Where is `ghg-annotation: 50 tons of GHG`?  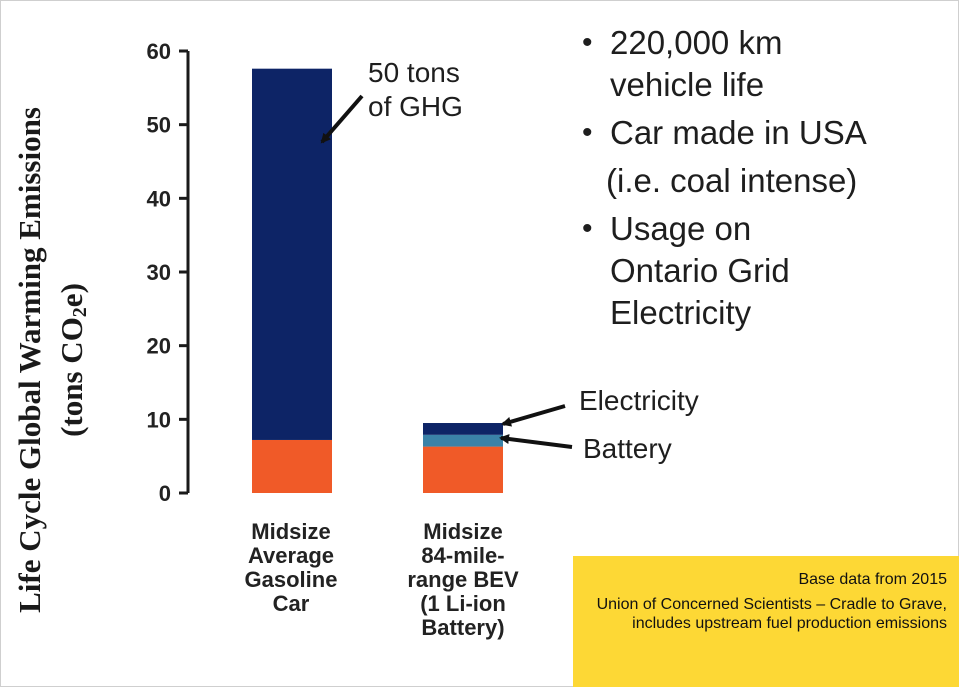 ghg-annotation: 50 tons of GHG is located at coordinates (415, 90).